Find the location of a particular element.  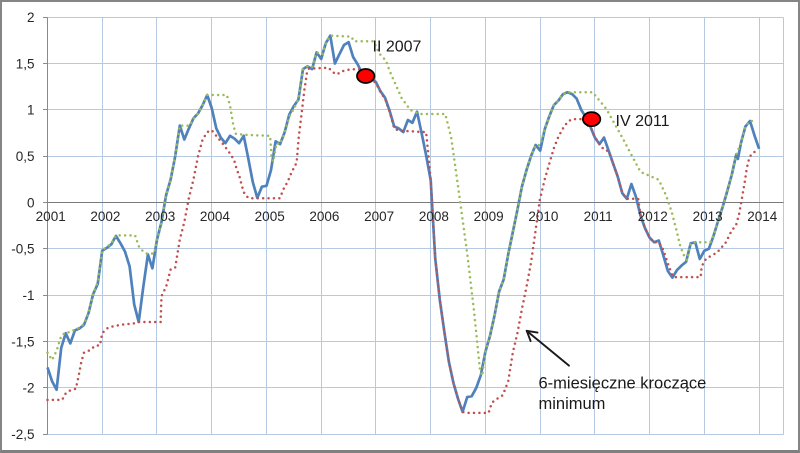

svg-text: 0 is located at coordinates (31, 202).